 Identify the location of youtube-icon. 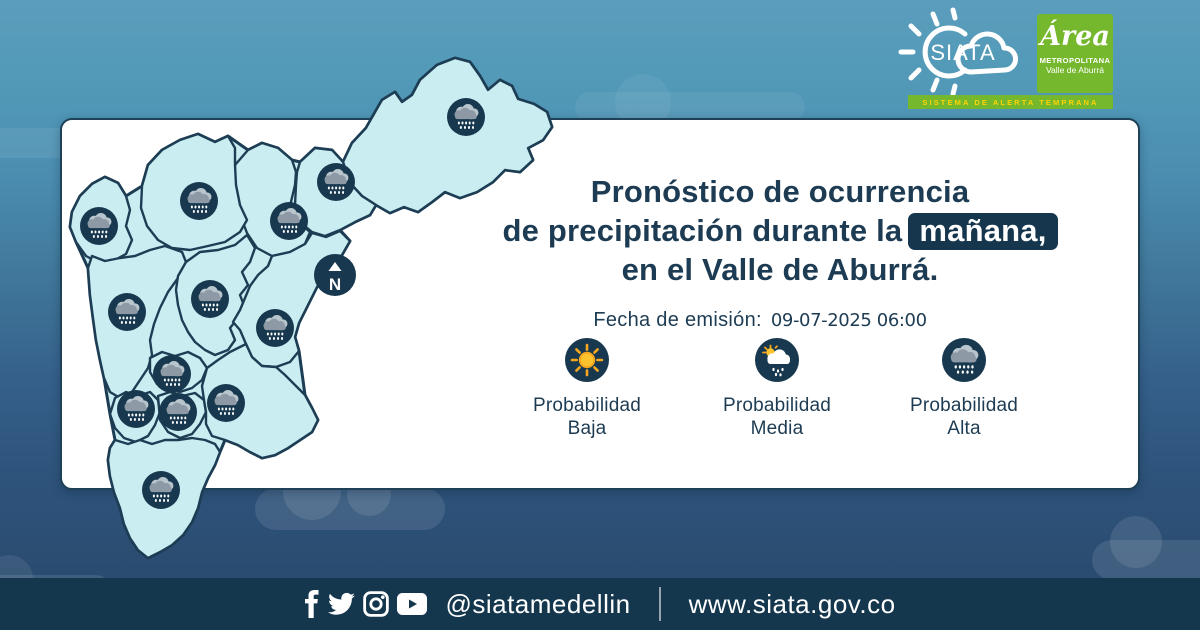
(412, 604).